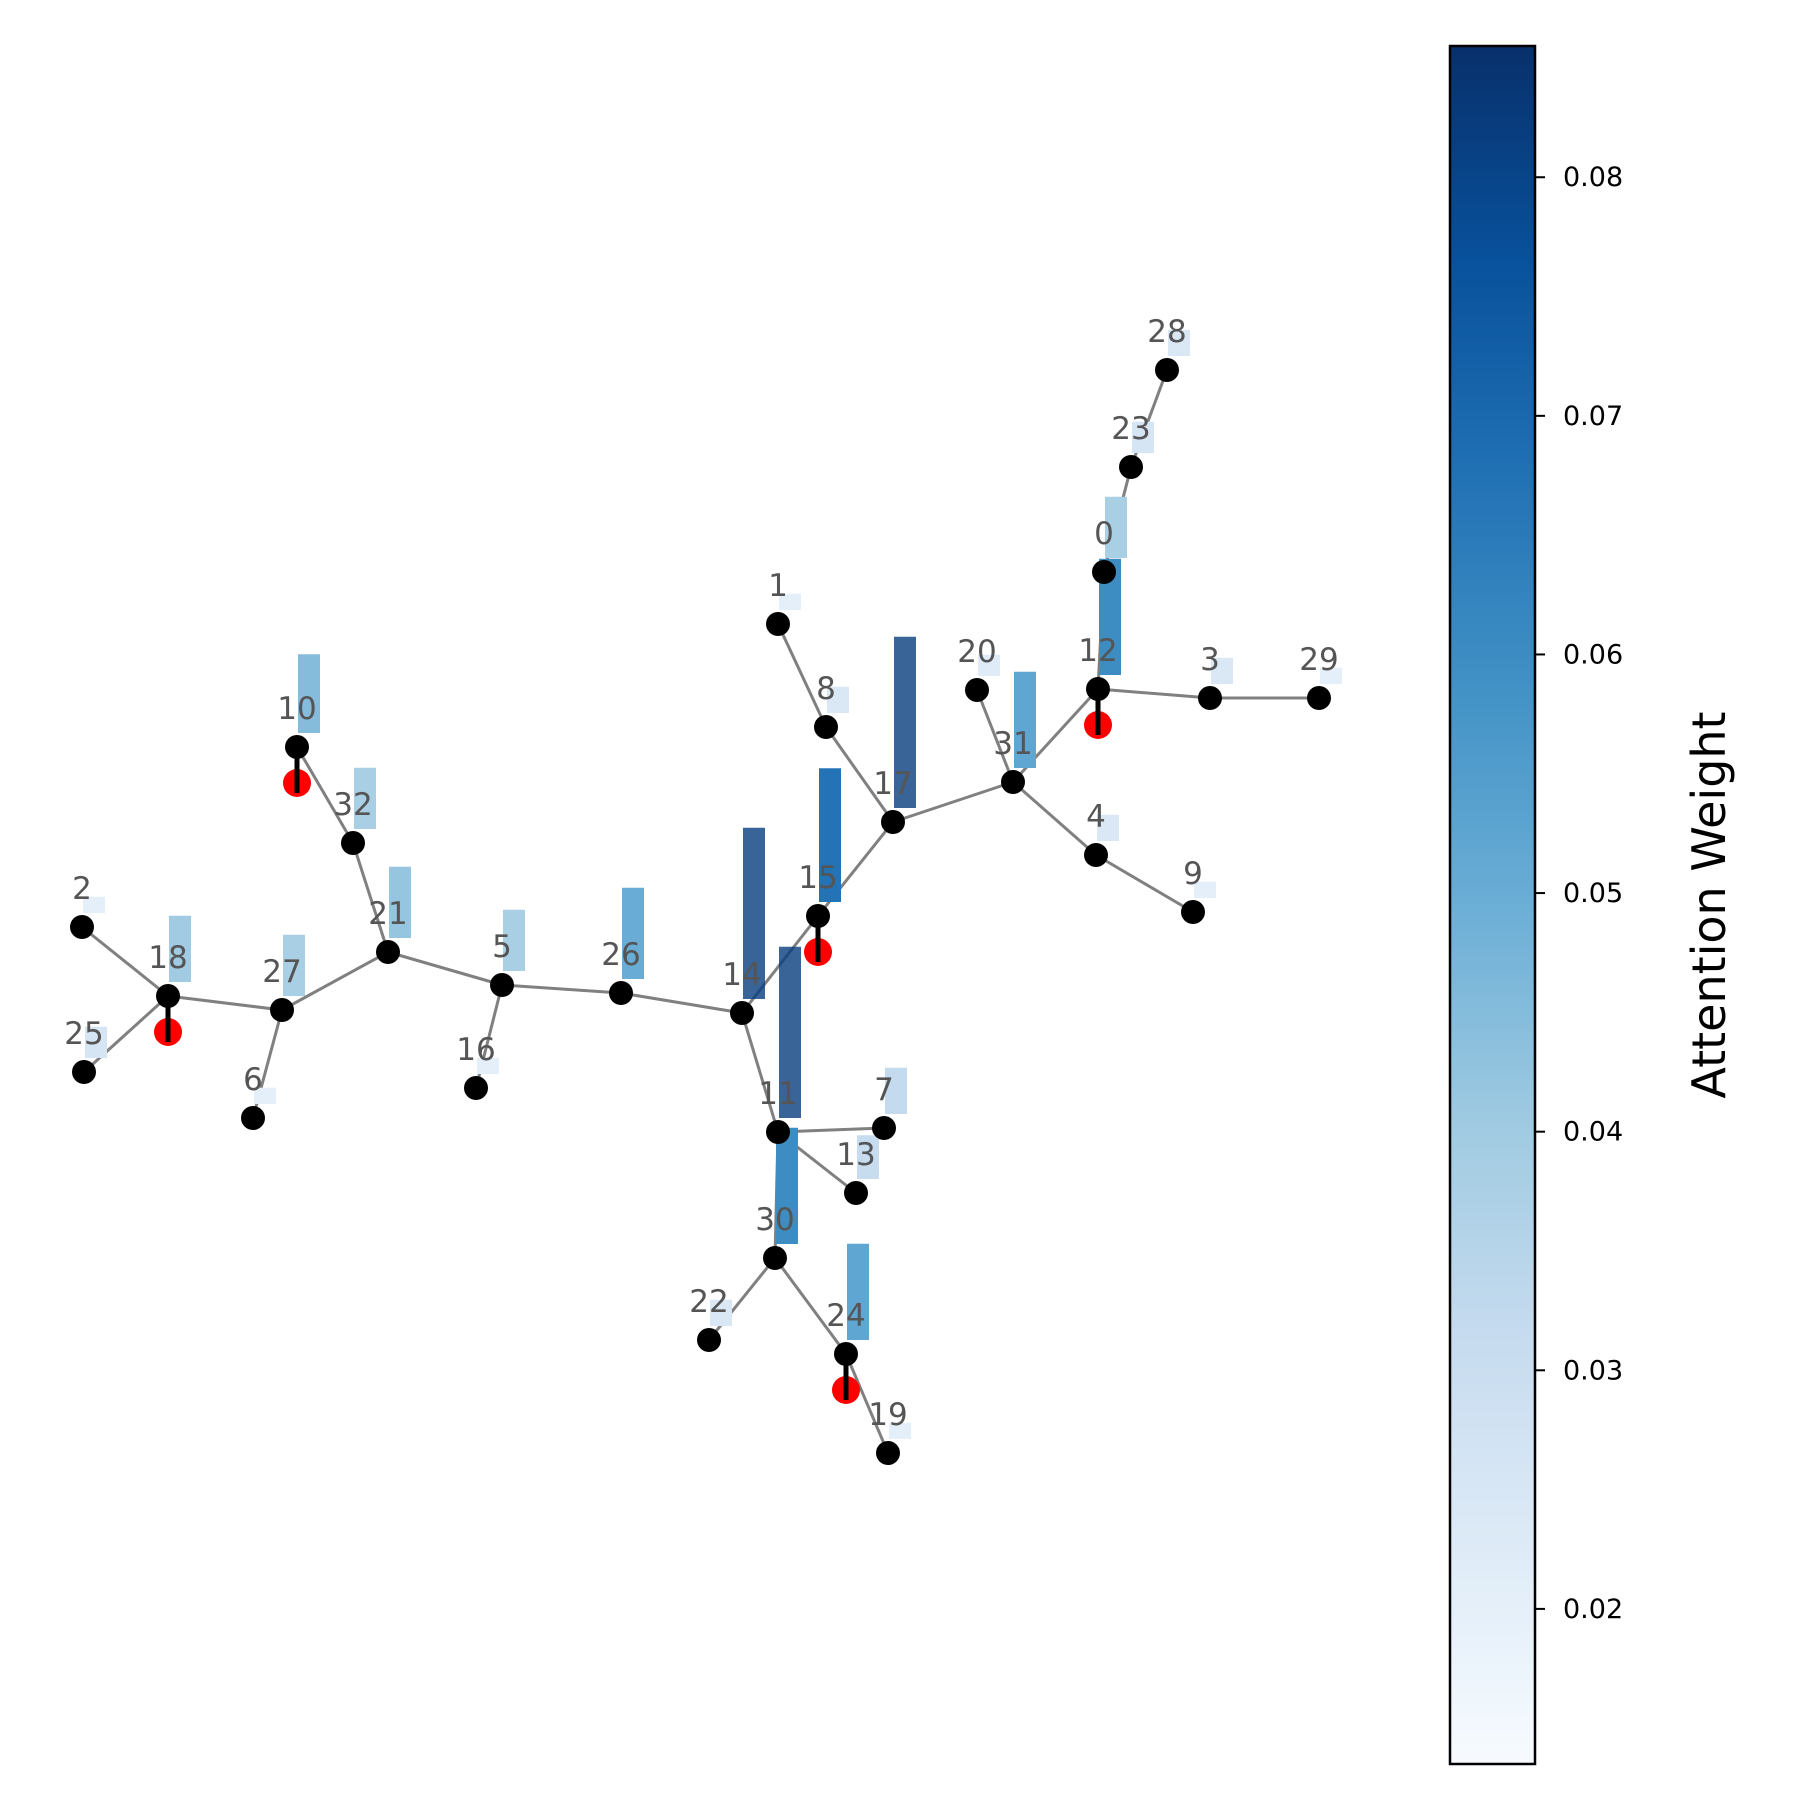 This screenshot has width=1800, height=1800. What do you see at coordinates (884, 1090) in the screenshot?
I see `node-label-7: 7` at bounding box center [884, 1090].